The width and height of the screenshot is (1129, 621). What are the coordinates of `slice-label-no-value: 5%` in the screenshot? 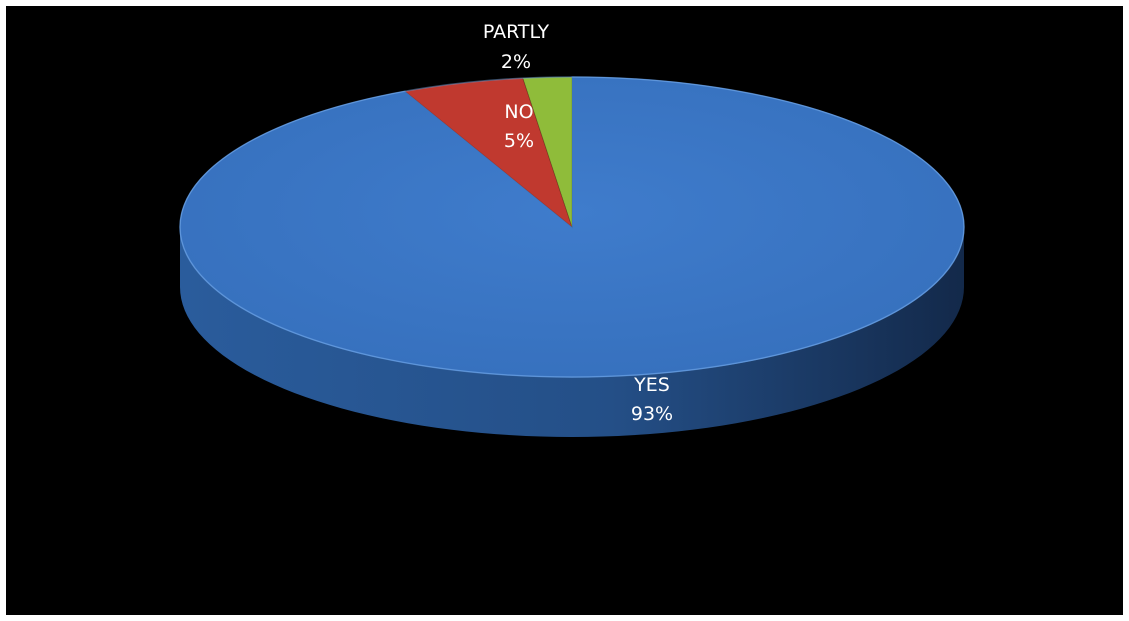 It's located at (519, 141).